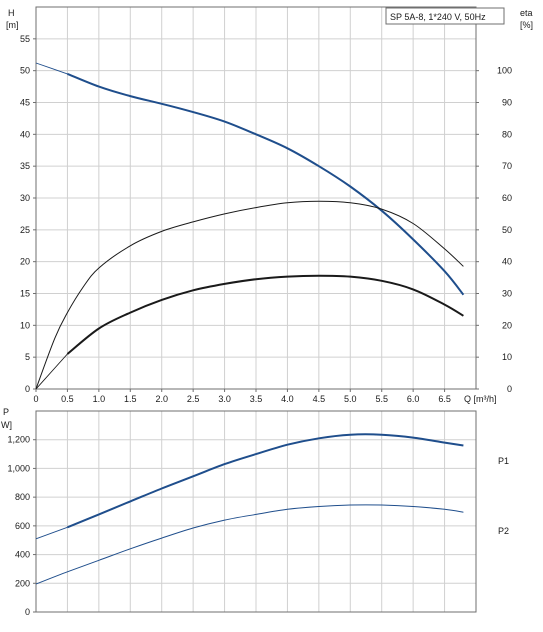 The image size is (543, 632). I want to click on y-left-tick-label: 30, so click(25, 198).